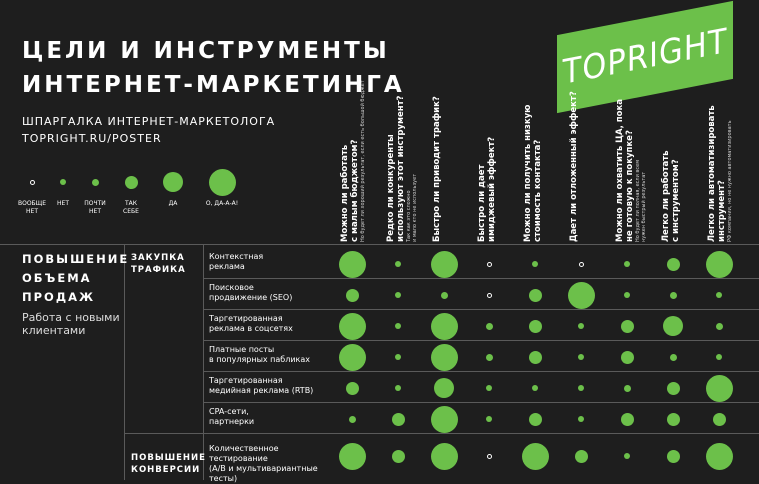  I want to click on question-header: Быстро ли дает имиджевый эффект?, so click(487, 162).